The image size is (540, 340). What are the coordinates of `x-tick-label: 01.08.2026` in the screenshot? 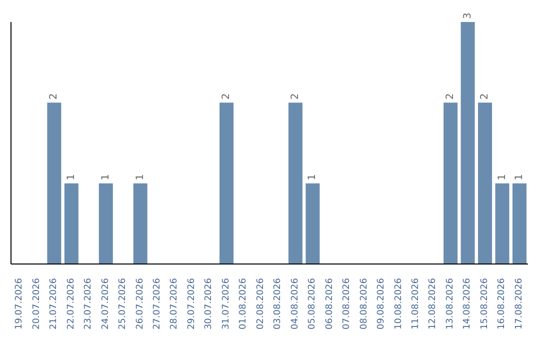 It's located at (243, 304).